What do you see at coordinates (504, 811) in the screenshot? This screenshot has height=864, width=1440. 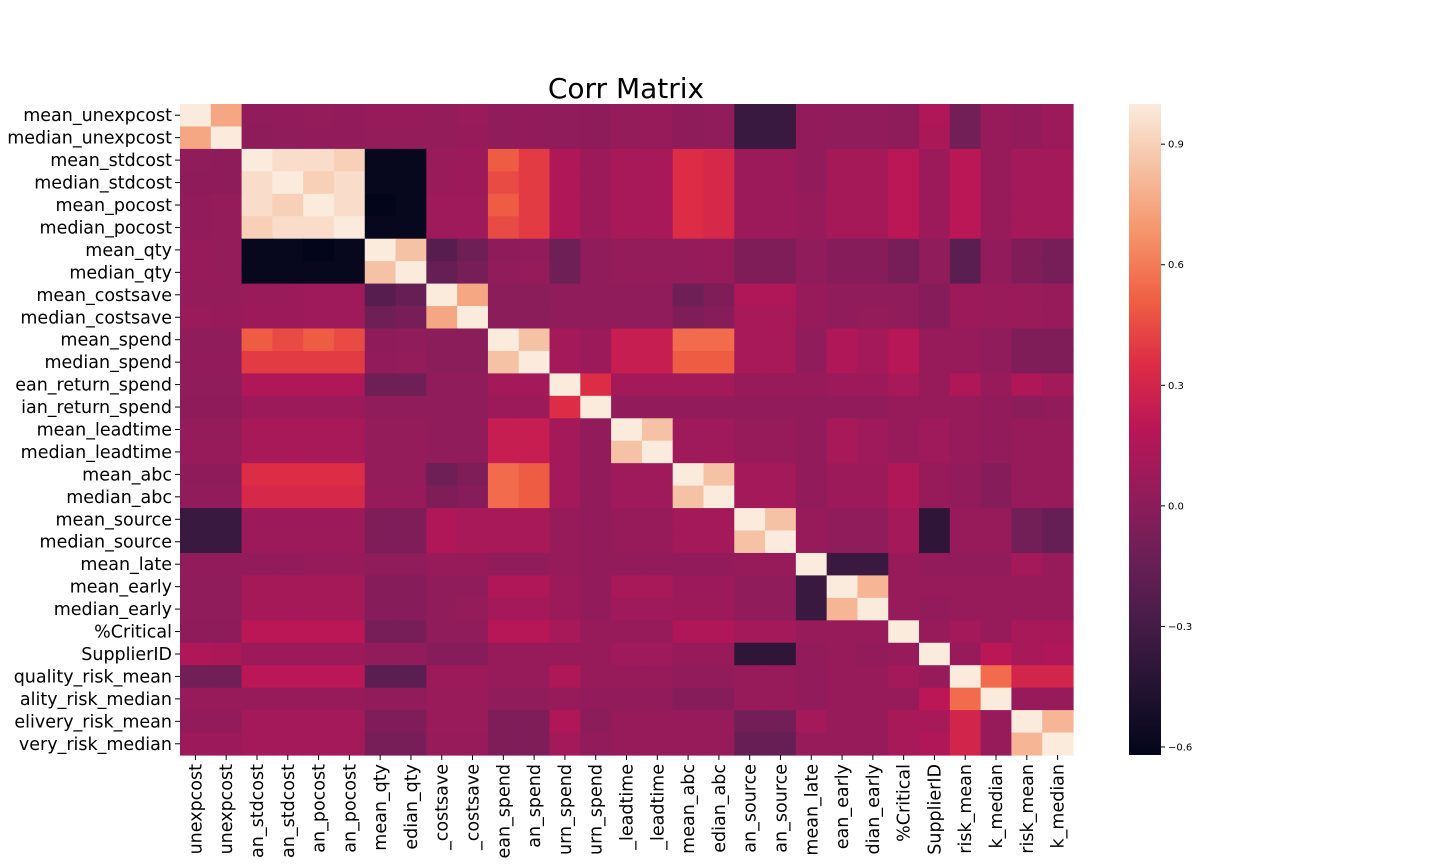 I see `x-tick-label: ean_spend` at bounding box center [504, 811].